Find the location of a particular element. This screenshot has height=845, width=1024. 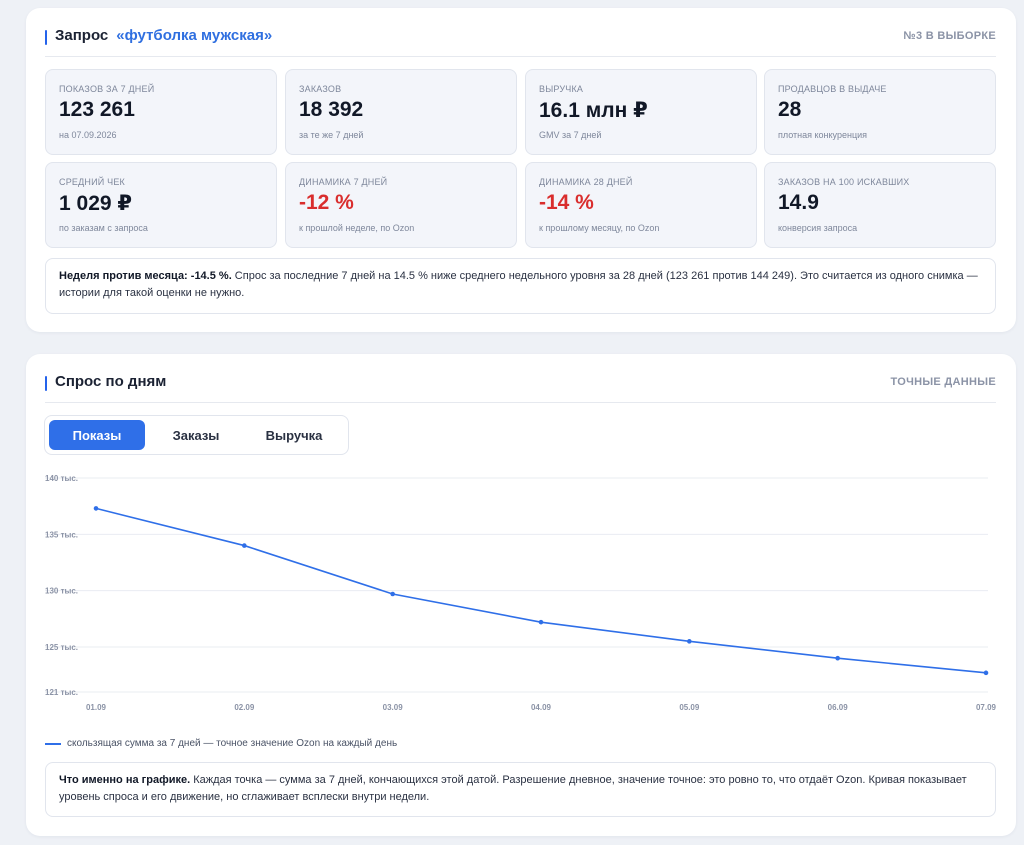

query-text: «футболка мужская» is located at coordinates (194, 35).